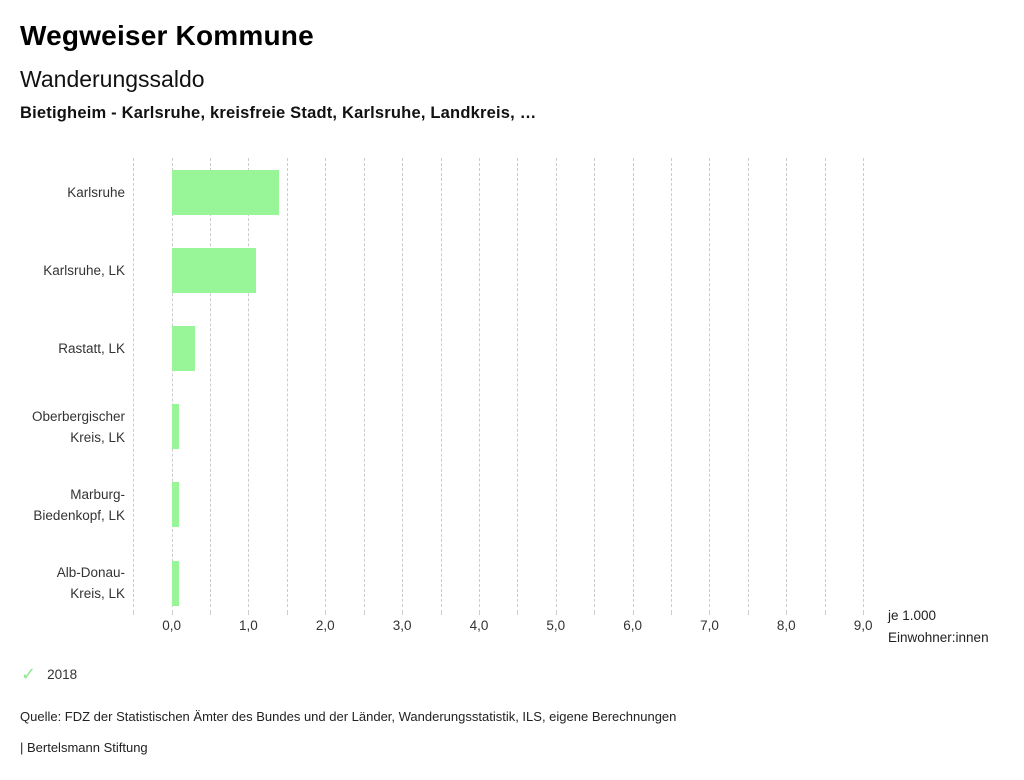 This screenshot has height=780, width=1024. Describe the element at coordinates (912, 615) in the screenshot. I see `axis-unit-line-1: je 1.000` at that location.